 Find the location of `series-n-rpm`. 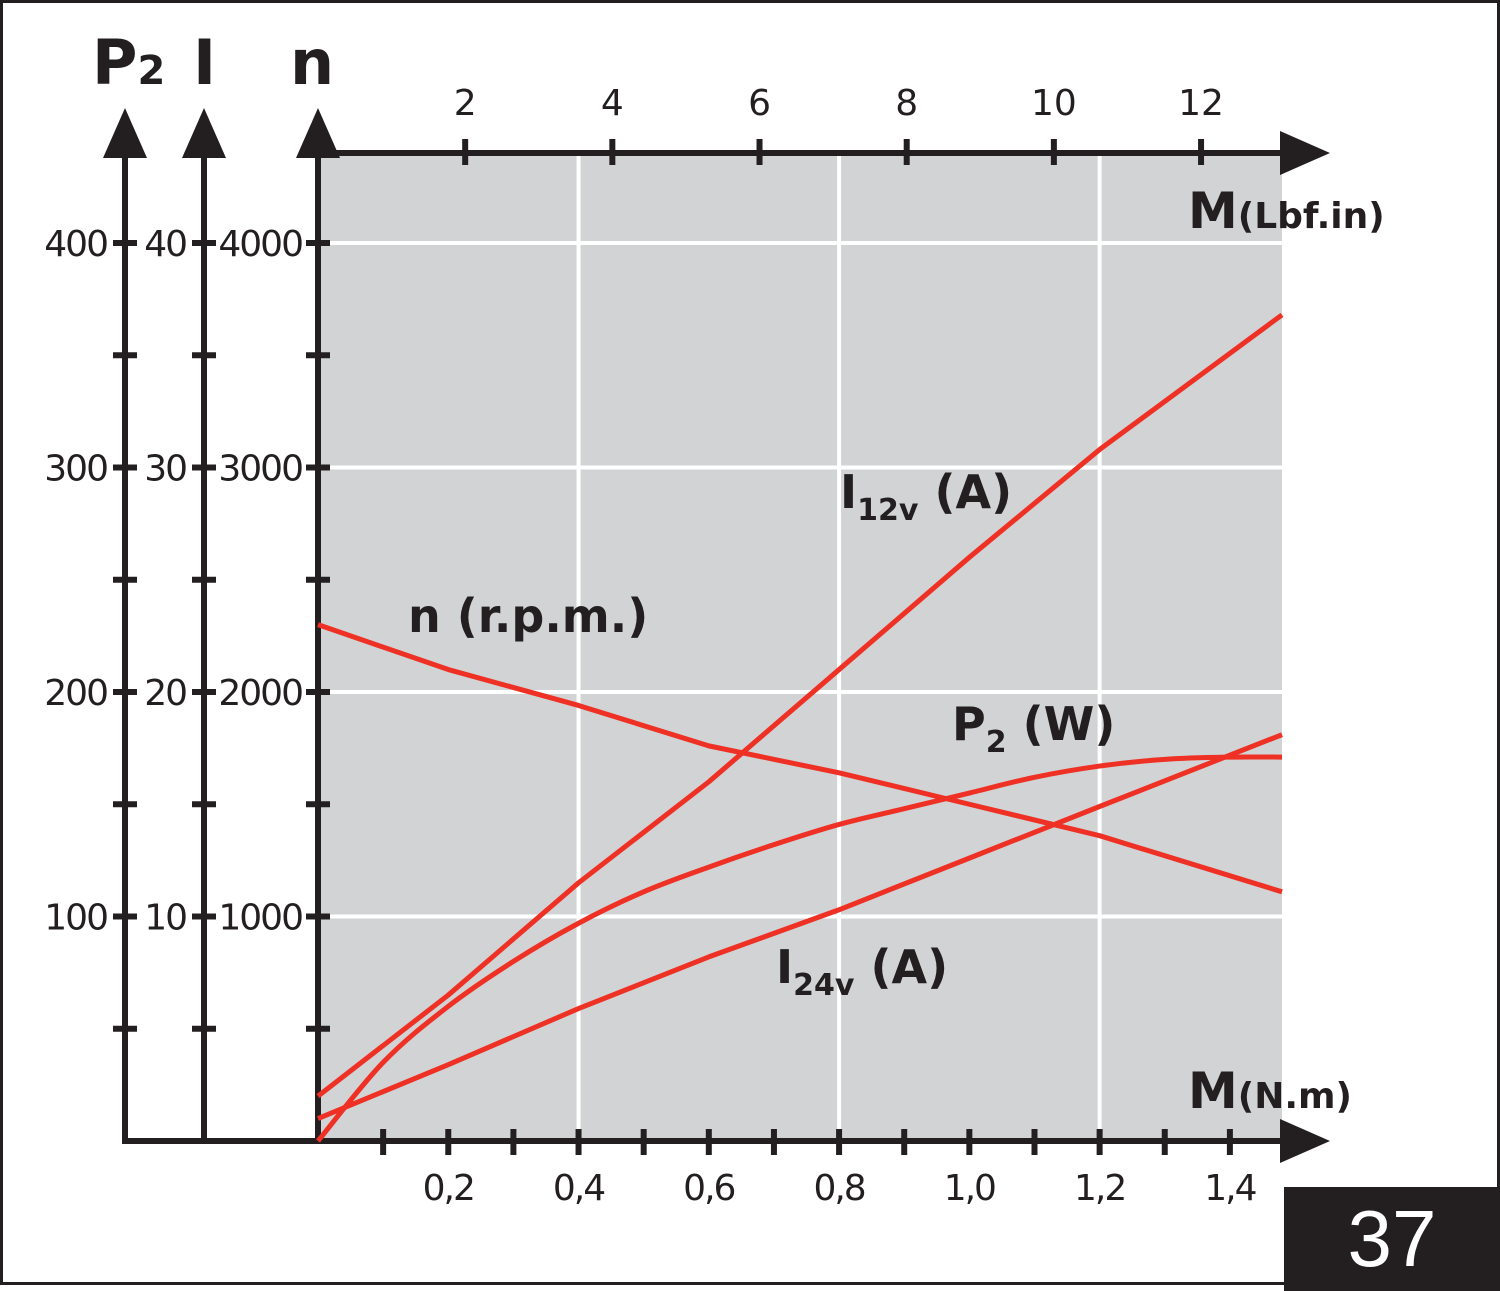

series-n-rpm is located at coordinates (800, 758).